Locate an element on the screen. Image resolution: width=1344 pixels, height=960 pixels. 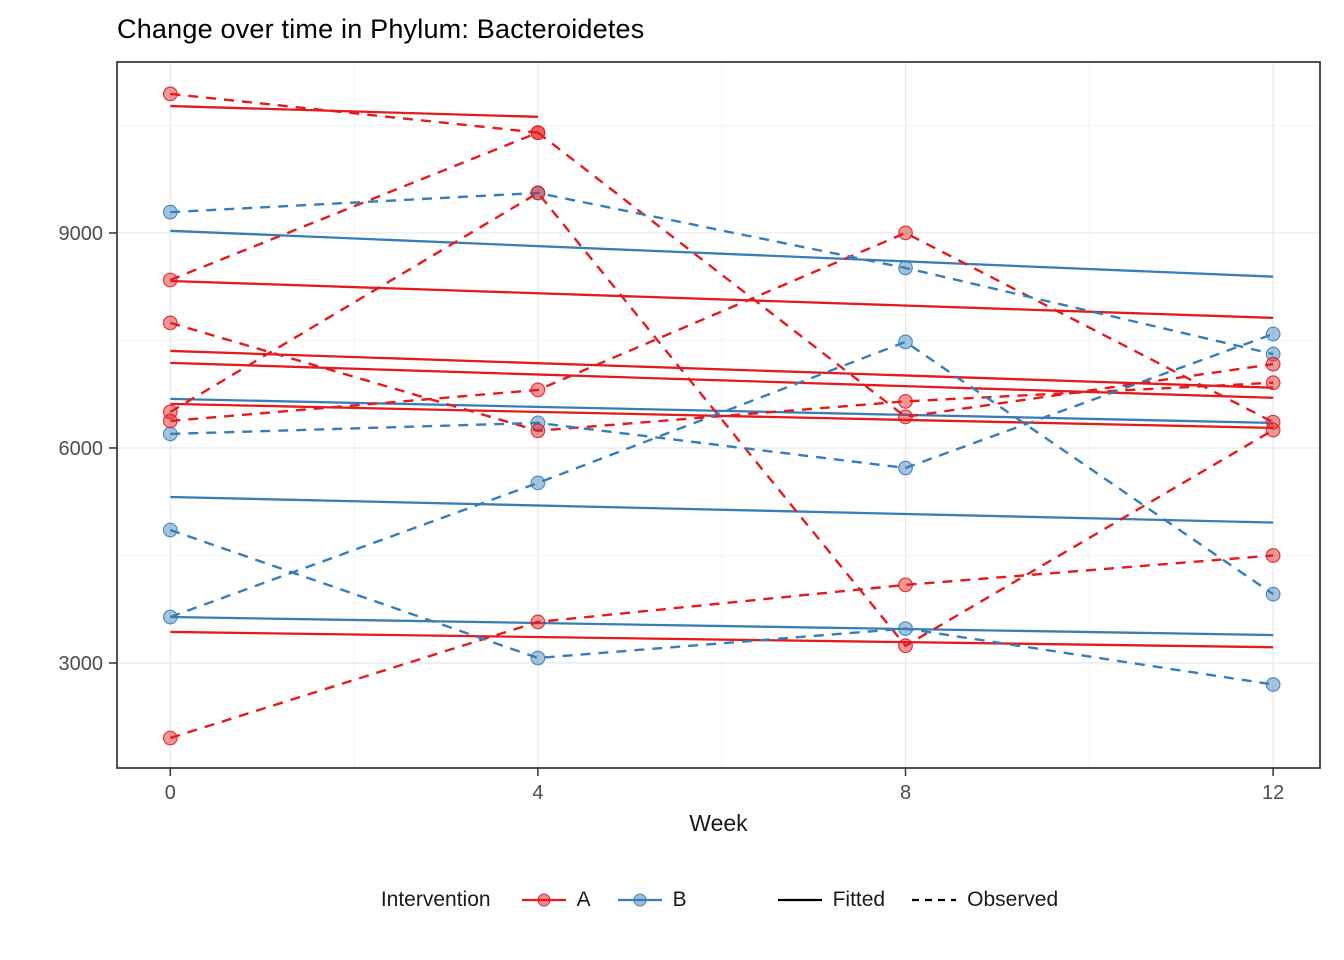
legend-key-solid-line-icon is located at coordinates (800, 900).